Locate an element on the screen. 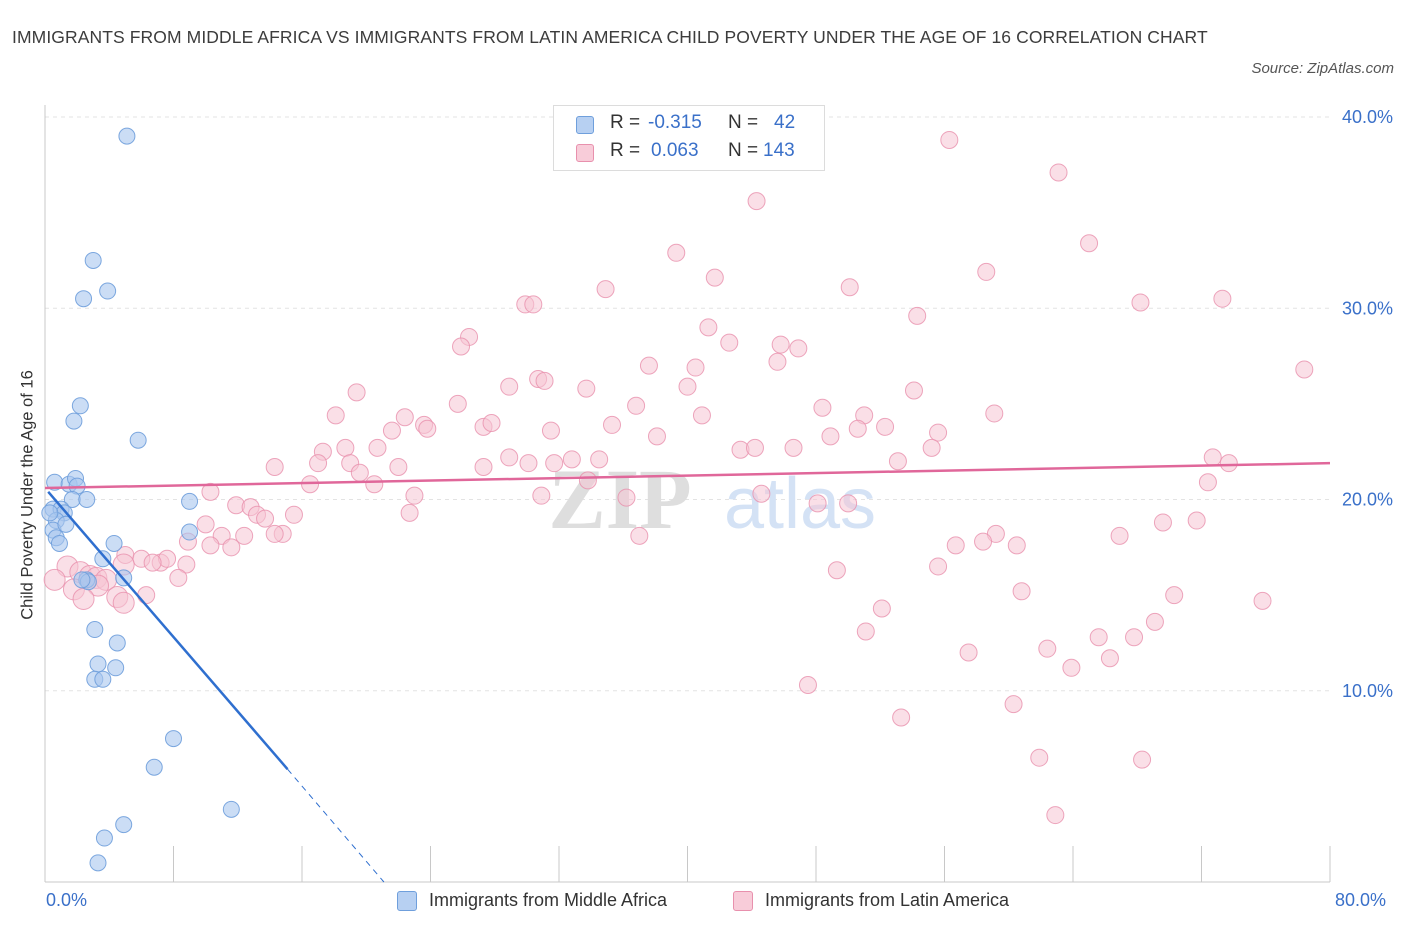  legend-label: Immigrants from Latin America is located at coordinates (887, 900).